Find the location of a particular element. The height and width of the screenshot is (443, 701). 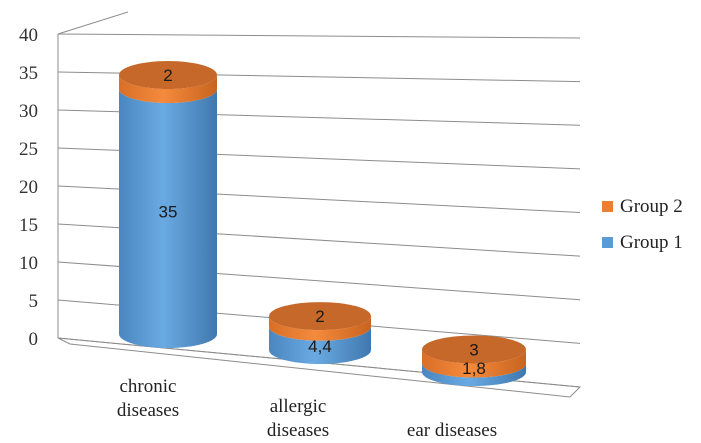

data-label-group2-1: 2 is located at coordinates (319, 316).